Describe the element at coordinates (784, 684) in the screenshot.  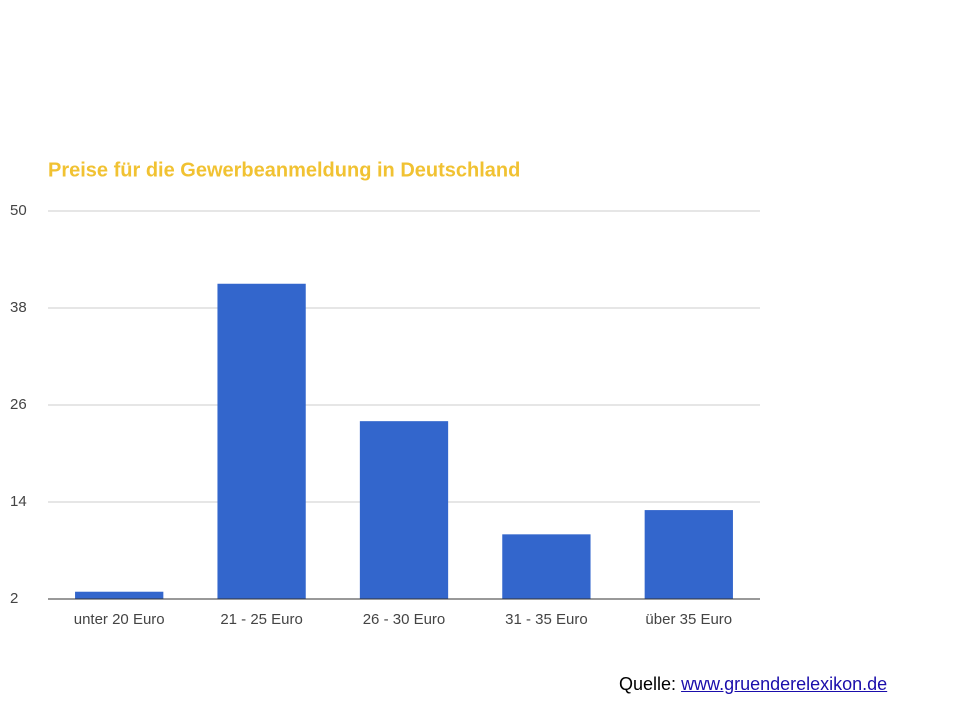
I see `source-link: www.gruenderelexikon.de` at that location.